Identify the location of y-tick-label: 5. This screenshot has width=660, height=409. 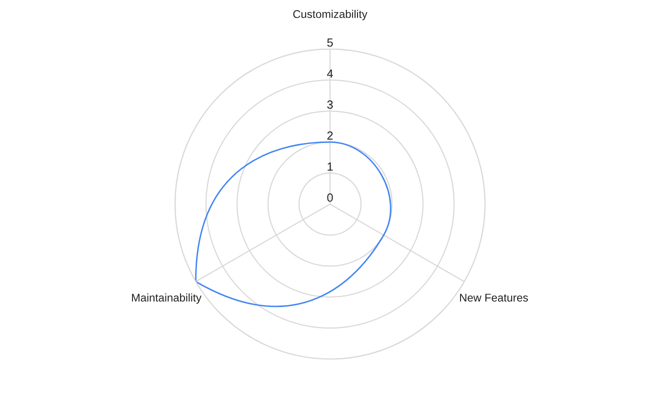
(330, 42).